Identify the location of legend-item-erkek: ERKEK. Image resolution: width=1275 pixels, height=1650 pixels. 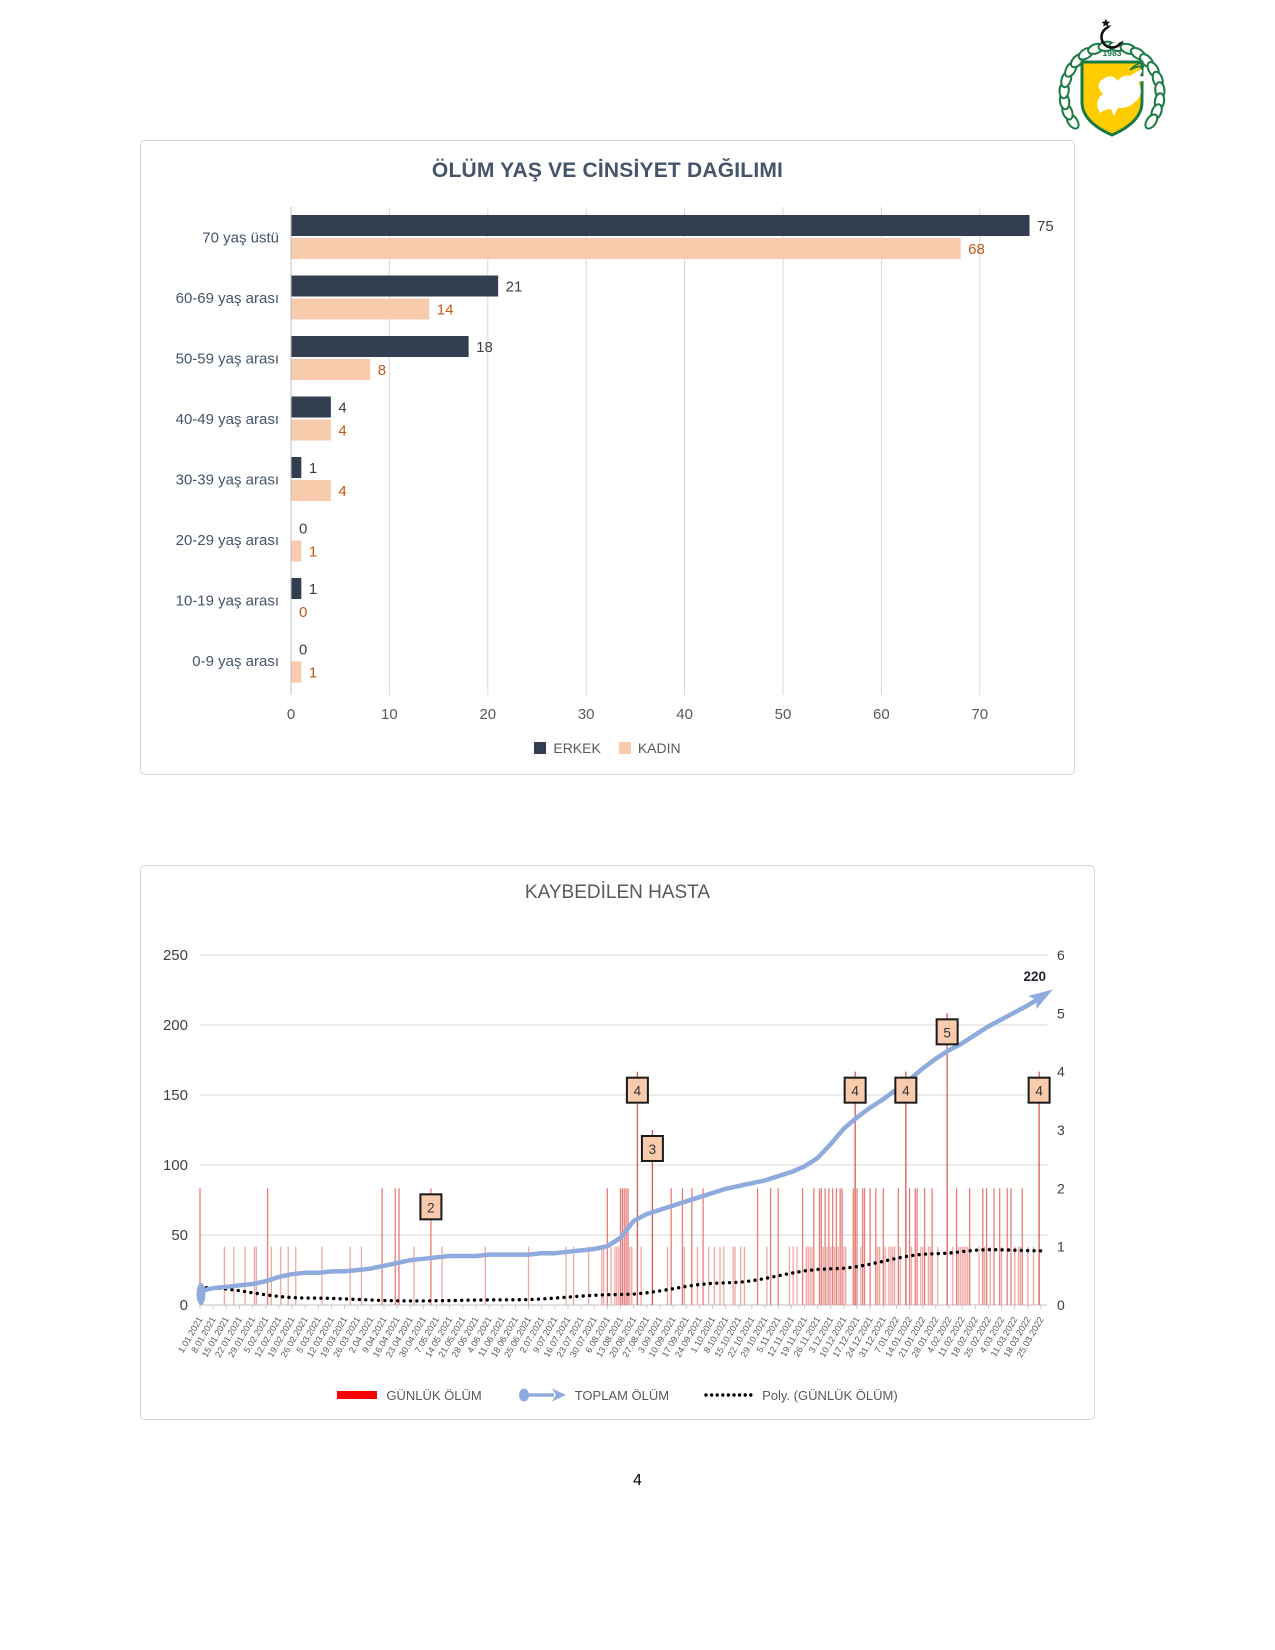
(567, 748).